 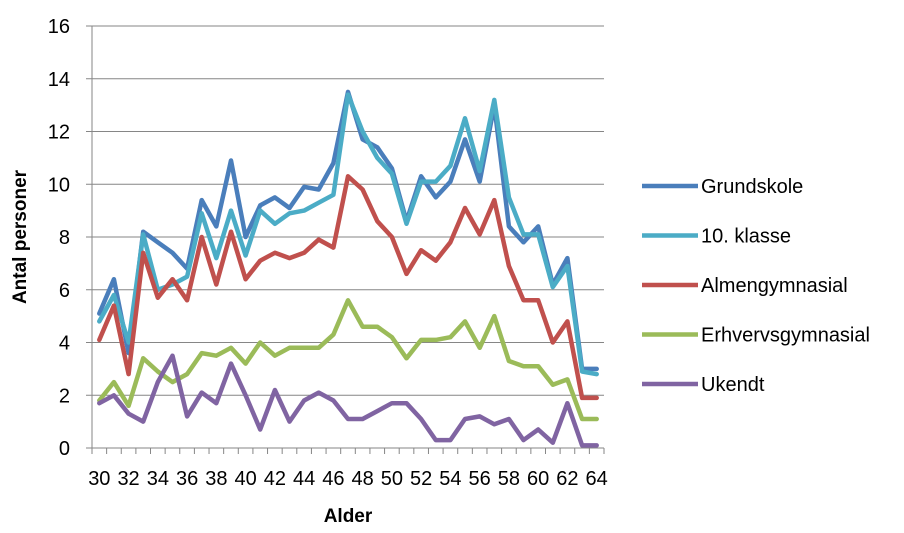 What do you see at coordinates (59, 27) in the screenshot?
I see `y-tick-label: 16` at bounding box center [59, 27].